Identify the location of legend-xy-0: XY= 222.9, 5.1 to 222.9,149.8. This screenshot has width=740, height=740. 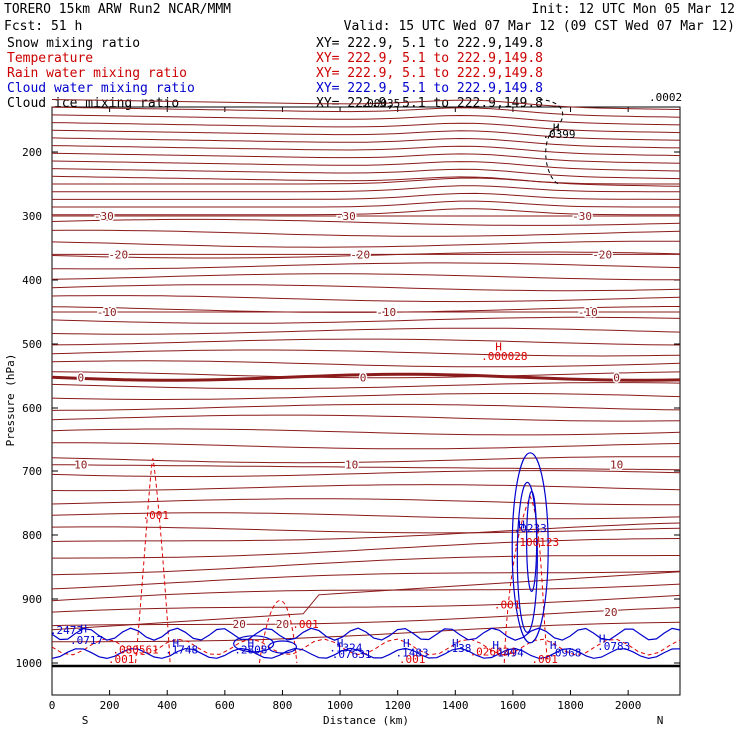
(429, 43).